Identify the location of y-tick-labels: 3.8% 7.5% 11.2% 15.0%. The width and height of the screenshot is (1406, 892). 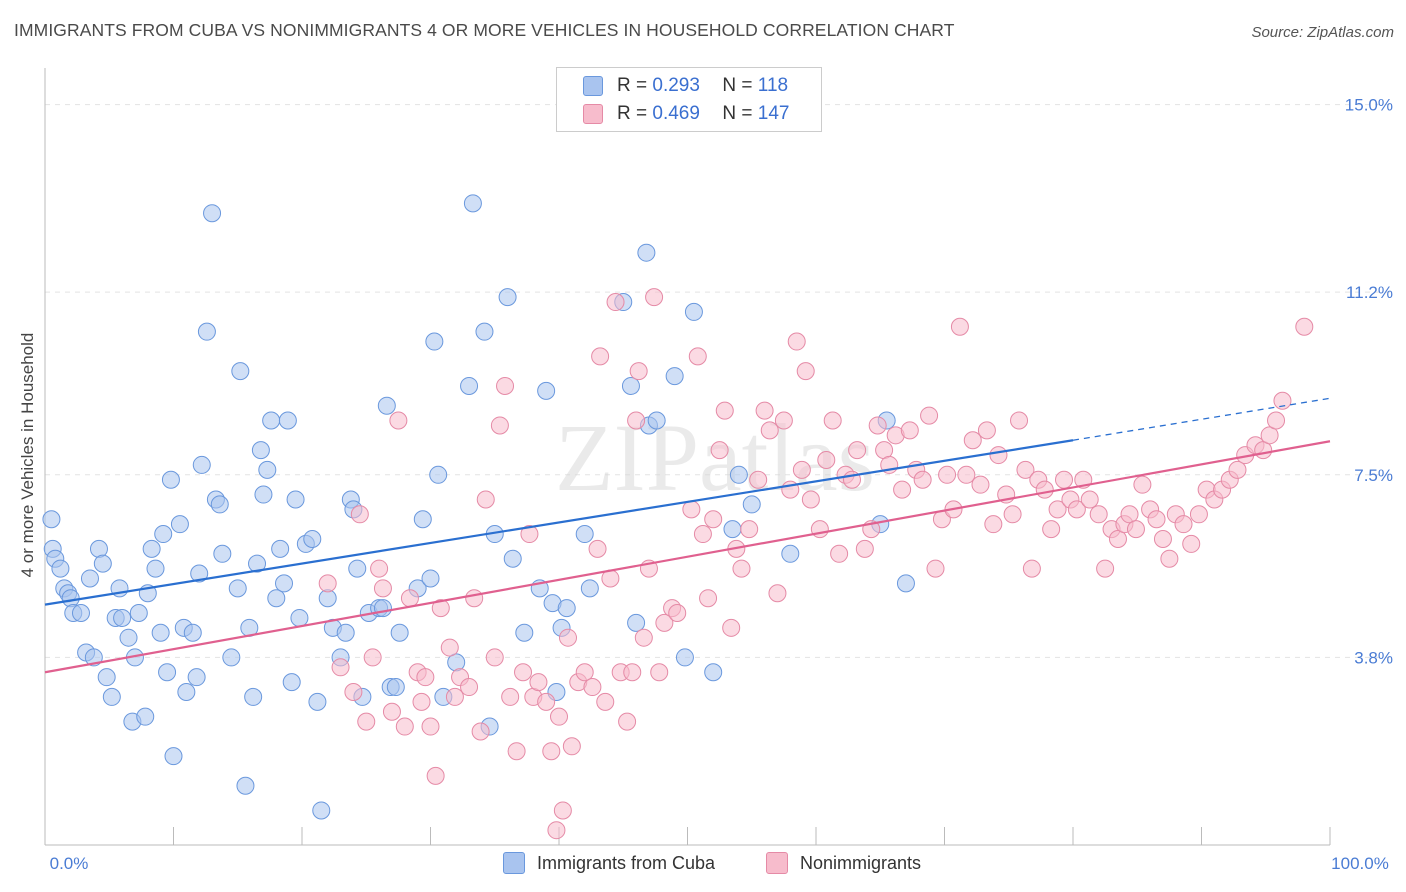
(1369, 382).